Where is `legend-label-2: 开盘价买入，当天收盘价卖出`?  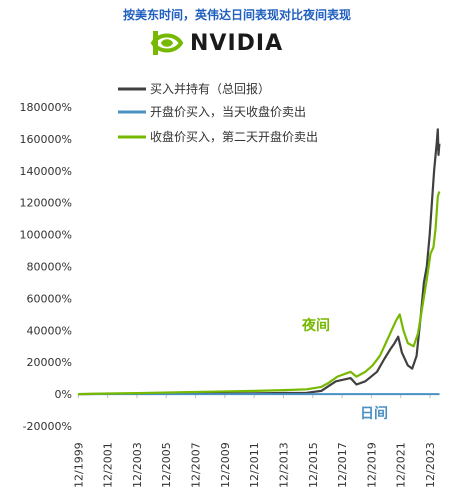 legend-label-2: 开盘价买入，当天收盘价卖出 is located at coordinates (228, 111).